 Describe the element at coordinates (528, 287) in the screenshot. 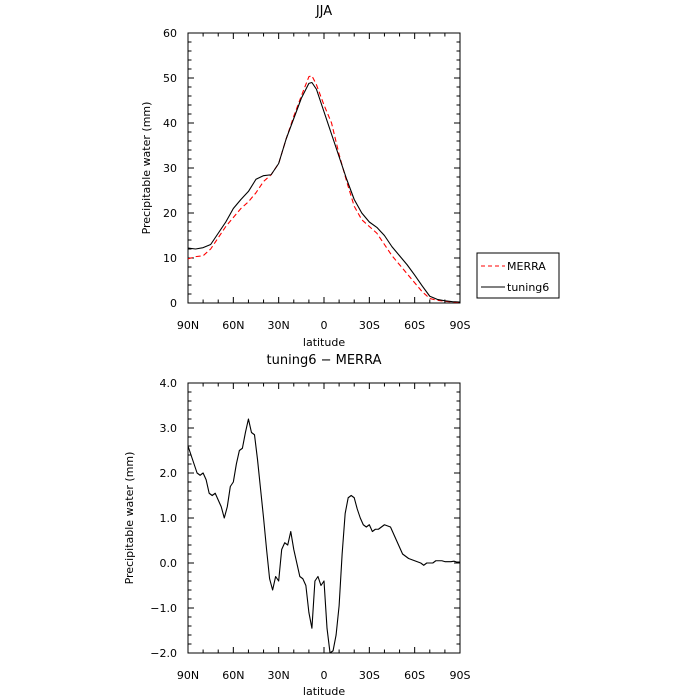

I see `legend-label-tuning6: tuning6` at that location.